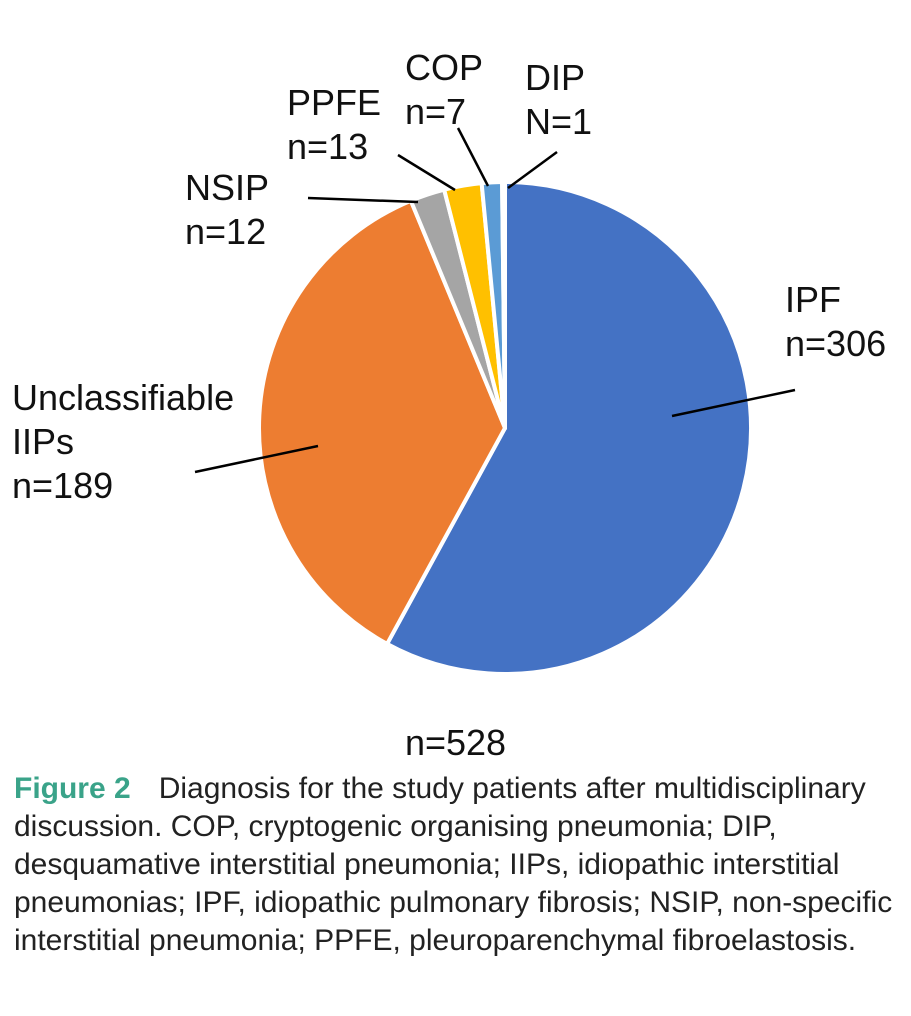  I want to click on slice-name-label: PPFE, so click(334, 102).